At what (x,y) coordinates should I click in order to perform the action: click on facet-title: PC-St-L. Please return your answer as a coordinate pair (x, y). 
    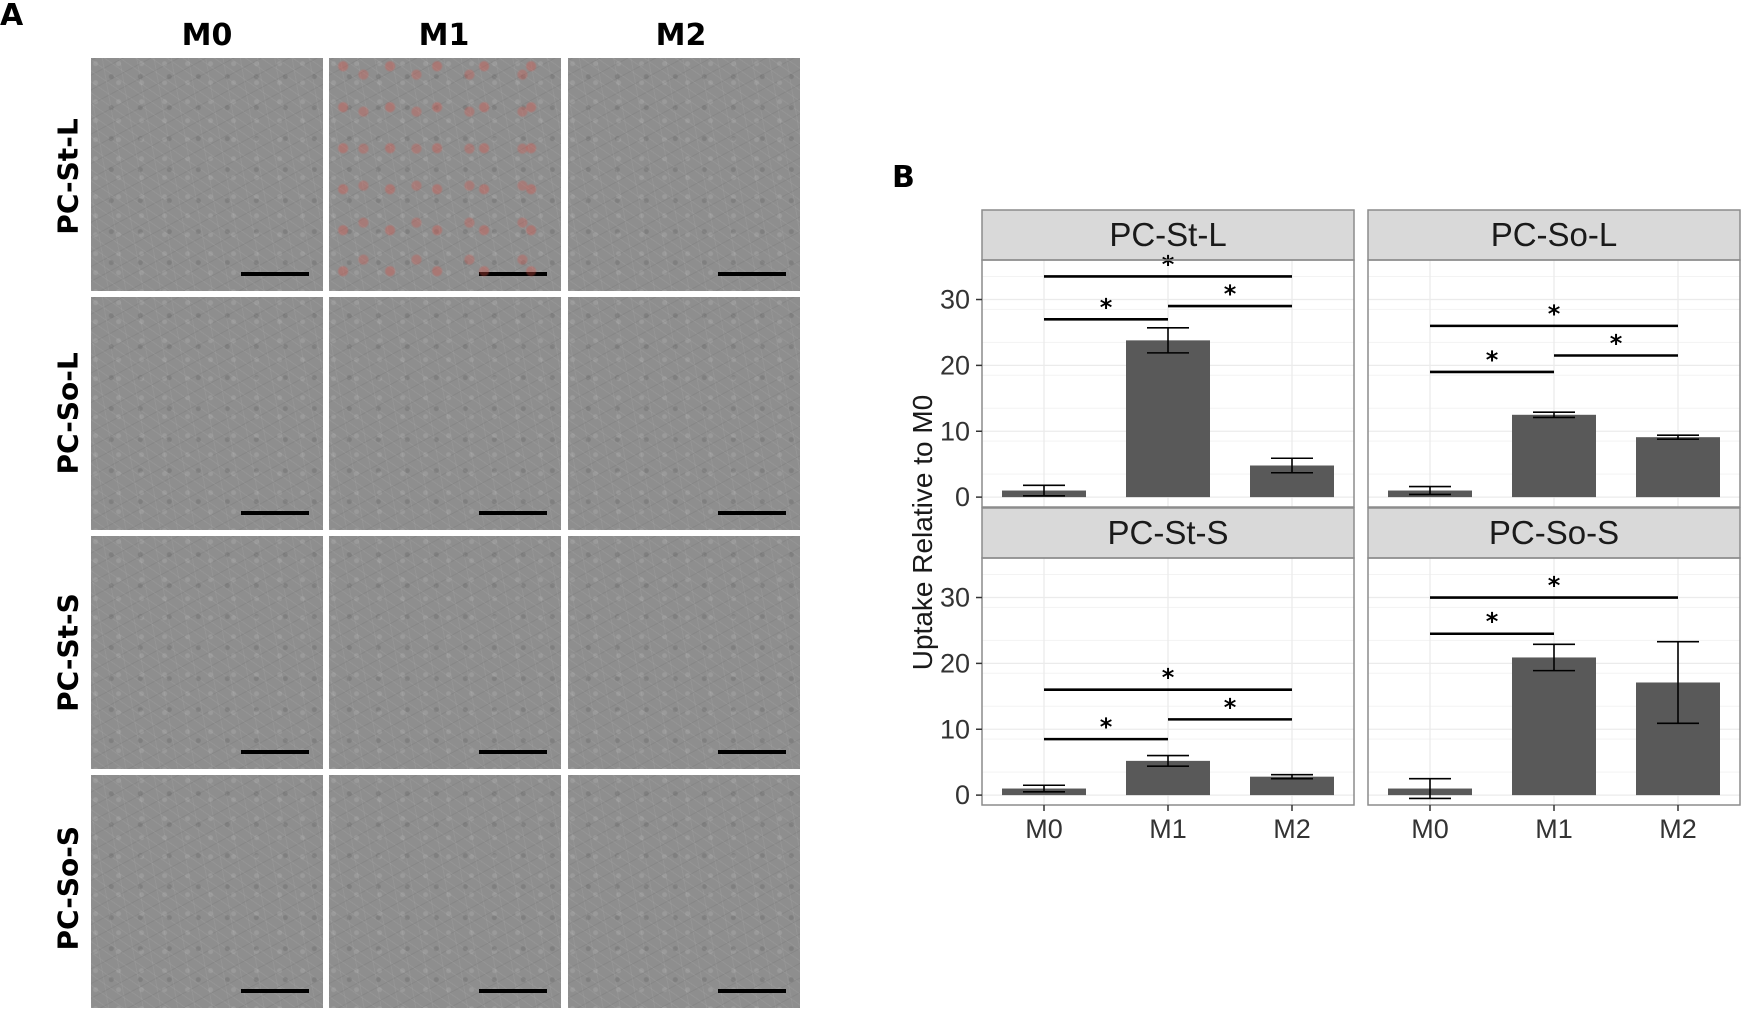
    Looking at the image, I should click on (1167, 234).